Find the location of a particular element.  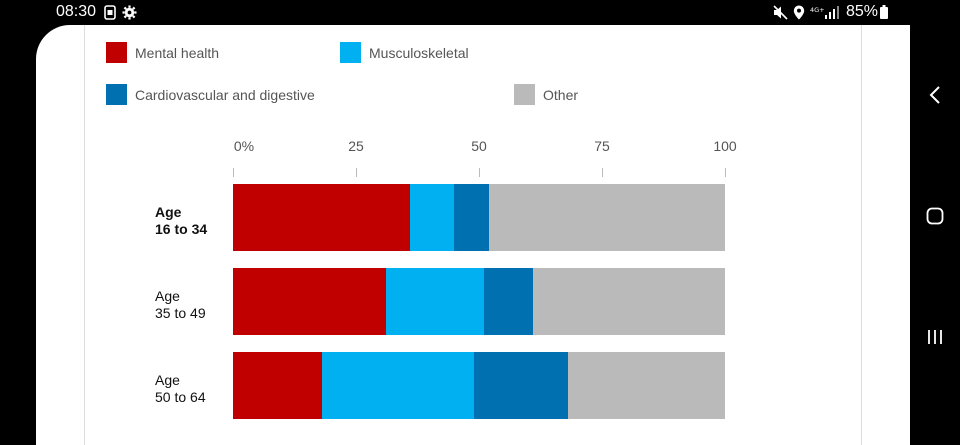

row-label-line: 16 to 34 is located at coordinates (181, 229).